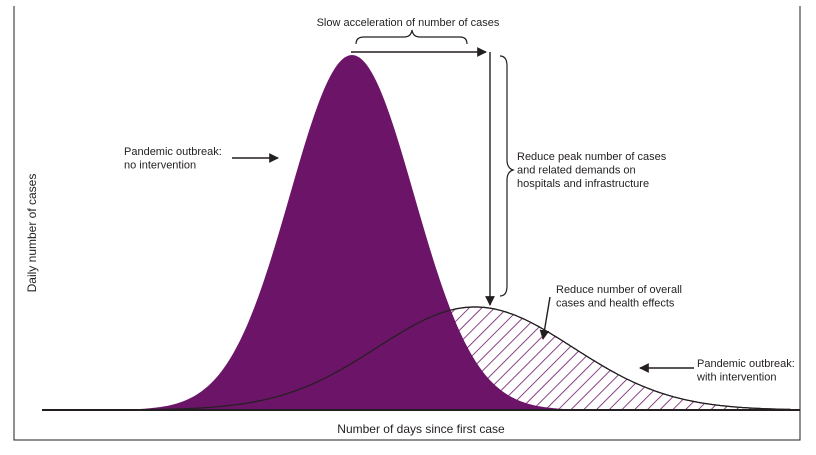 The width and height of the screenshot is (816, 455). Describe the element at coordinates (545, 318) in the screenshot. I see `reduce-overall-arrow` at that location.